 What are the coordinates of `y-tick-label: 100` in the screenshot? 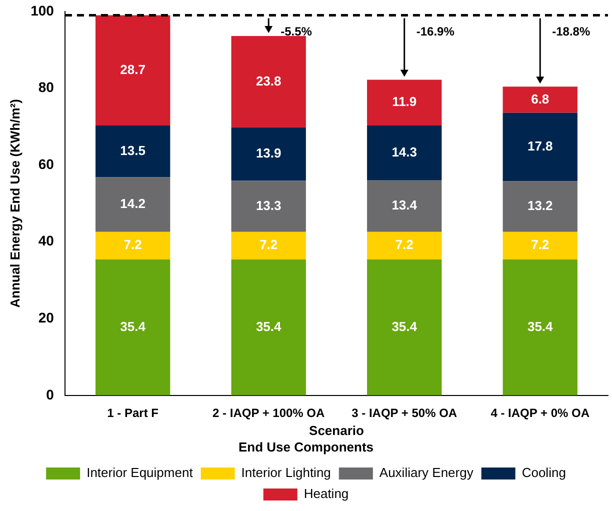 It's located at (42, 10).